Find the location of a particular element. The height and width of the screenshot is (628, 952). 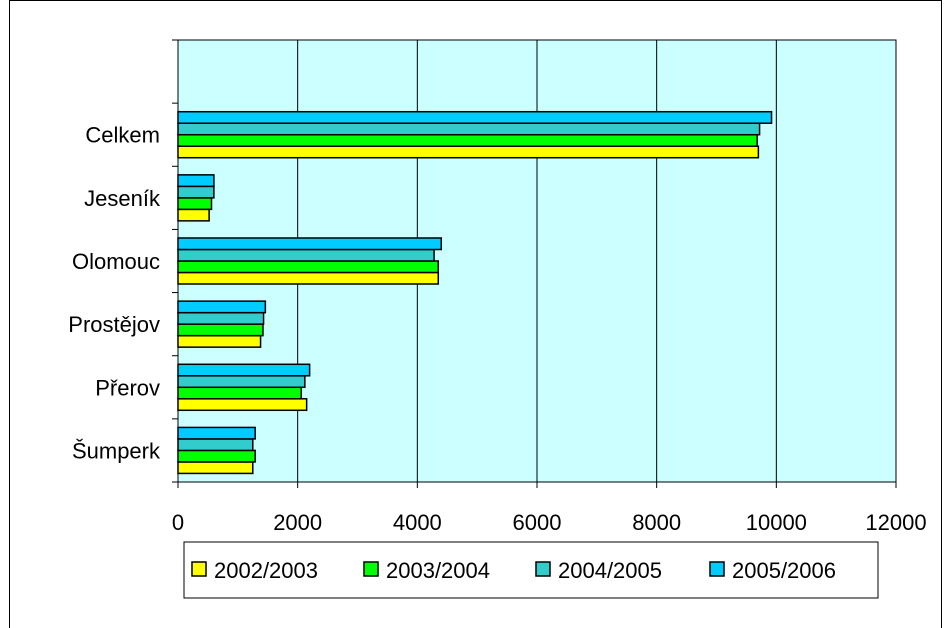

category-label: Olomouc is located at coordinates (116, 261).